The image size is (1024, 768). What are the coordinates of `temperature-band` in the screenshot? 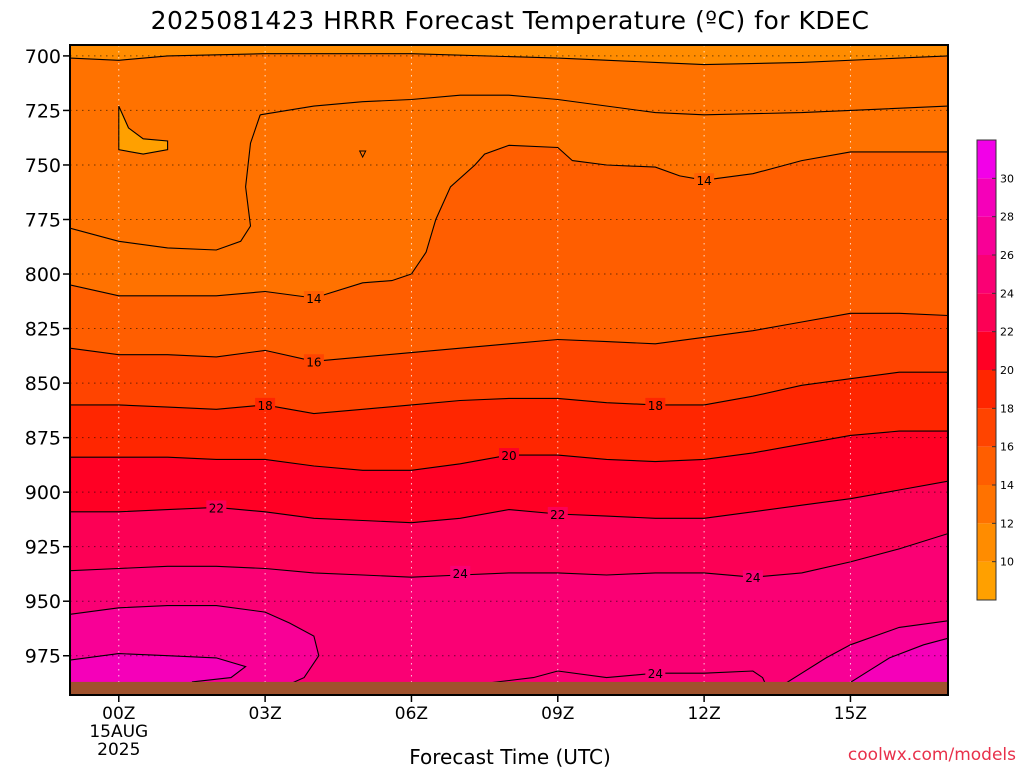 It's located at (894, 666).